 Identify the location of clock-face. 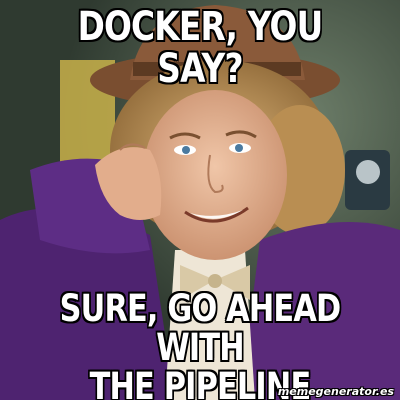
(368, 172).